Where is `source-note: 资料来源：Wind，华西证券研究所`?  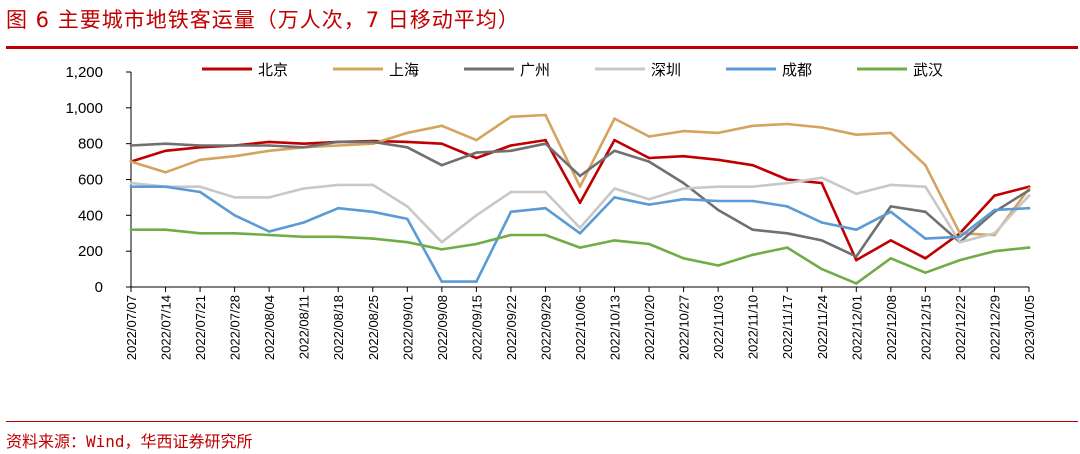
source-note: 资料来源：Wind，华西证券研究所 is located at coordinates (129, 441).